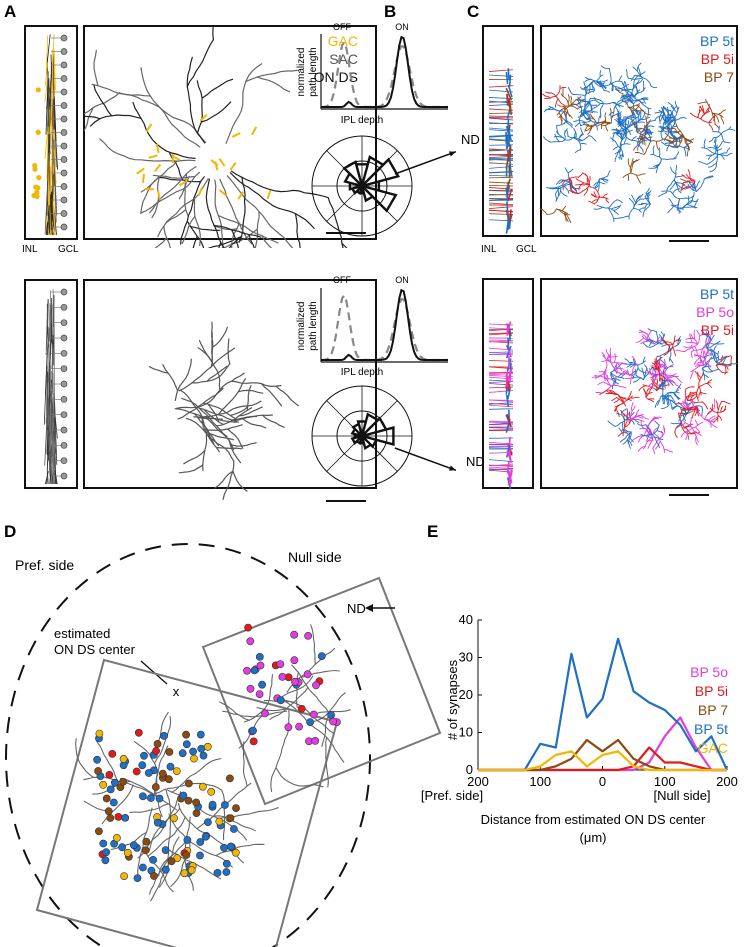 This screenshot has height=947, width=747. Describe the element at coordinates (501, 208) in the screenshot. I see `bipolar-axon` at that location.